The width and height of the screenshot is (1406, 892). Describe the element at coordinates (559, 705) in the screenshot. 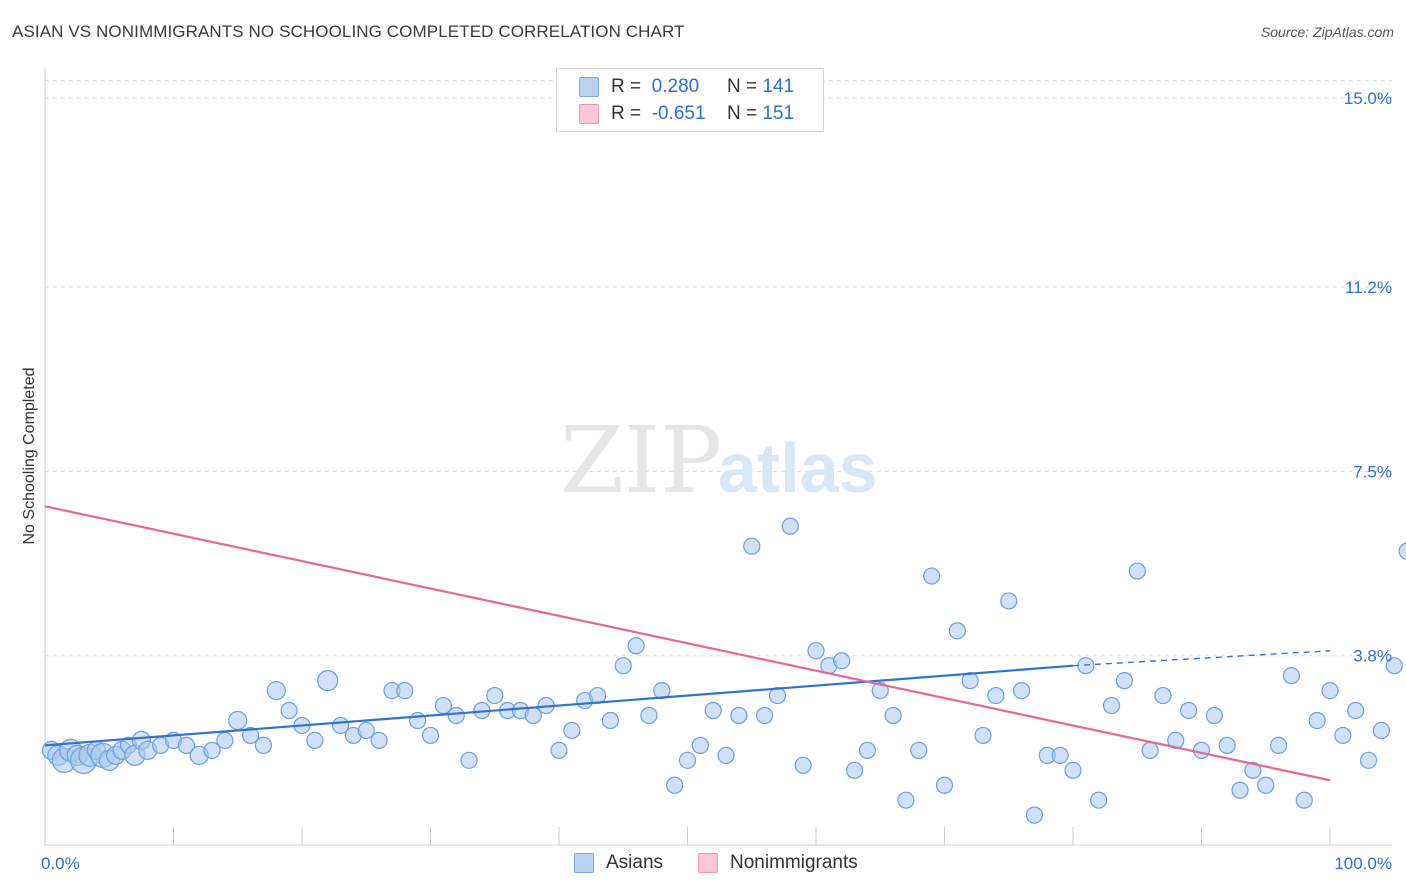

I see `asian-trend-line` at that location.